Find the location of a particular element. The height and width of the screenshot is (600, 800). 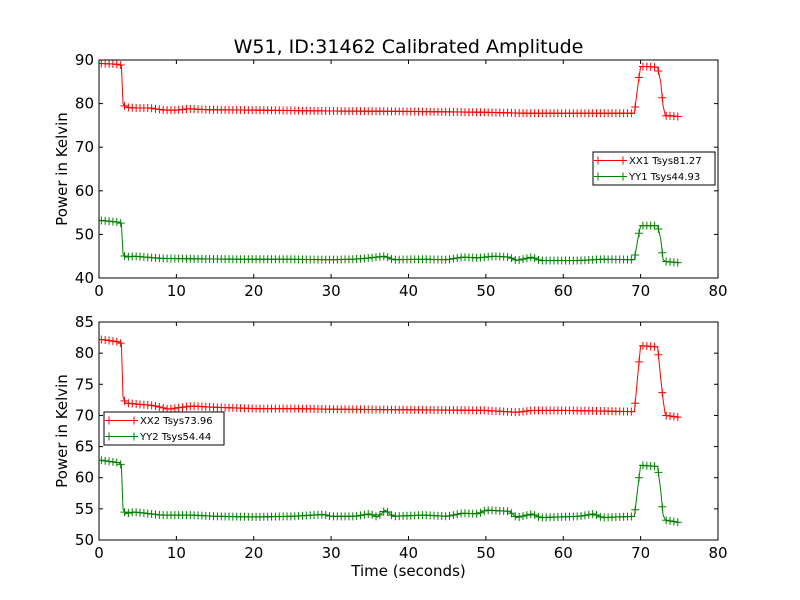

legend-item: YY2 Tsys54.44 is located at coordinates (158, 437).